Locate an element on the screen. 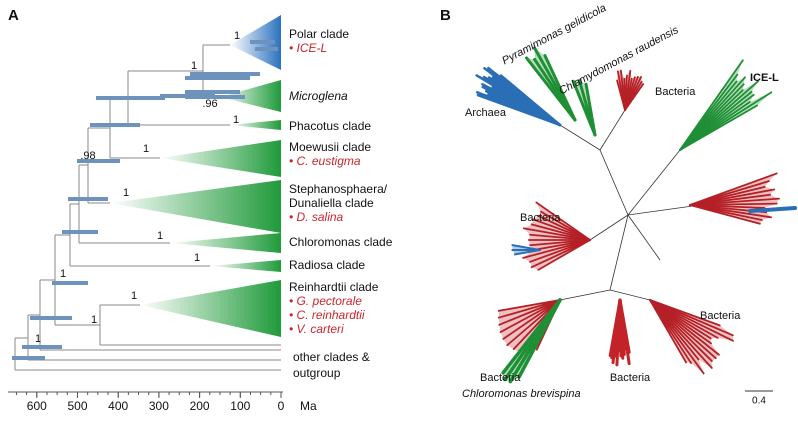  scale-label: 0.4 is located at coordinates (759, 401).